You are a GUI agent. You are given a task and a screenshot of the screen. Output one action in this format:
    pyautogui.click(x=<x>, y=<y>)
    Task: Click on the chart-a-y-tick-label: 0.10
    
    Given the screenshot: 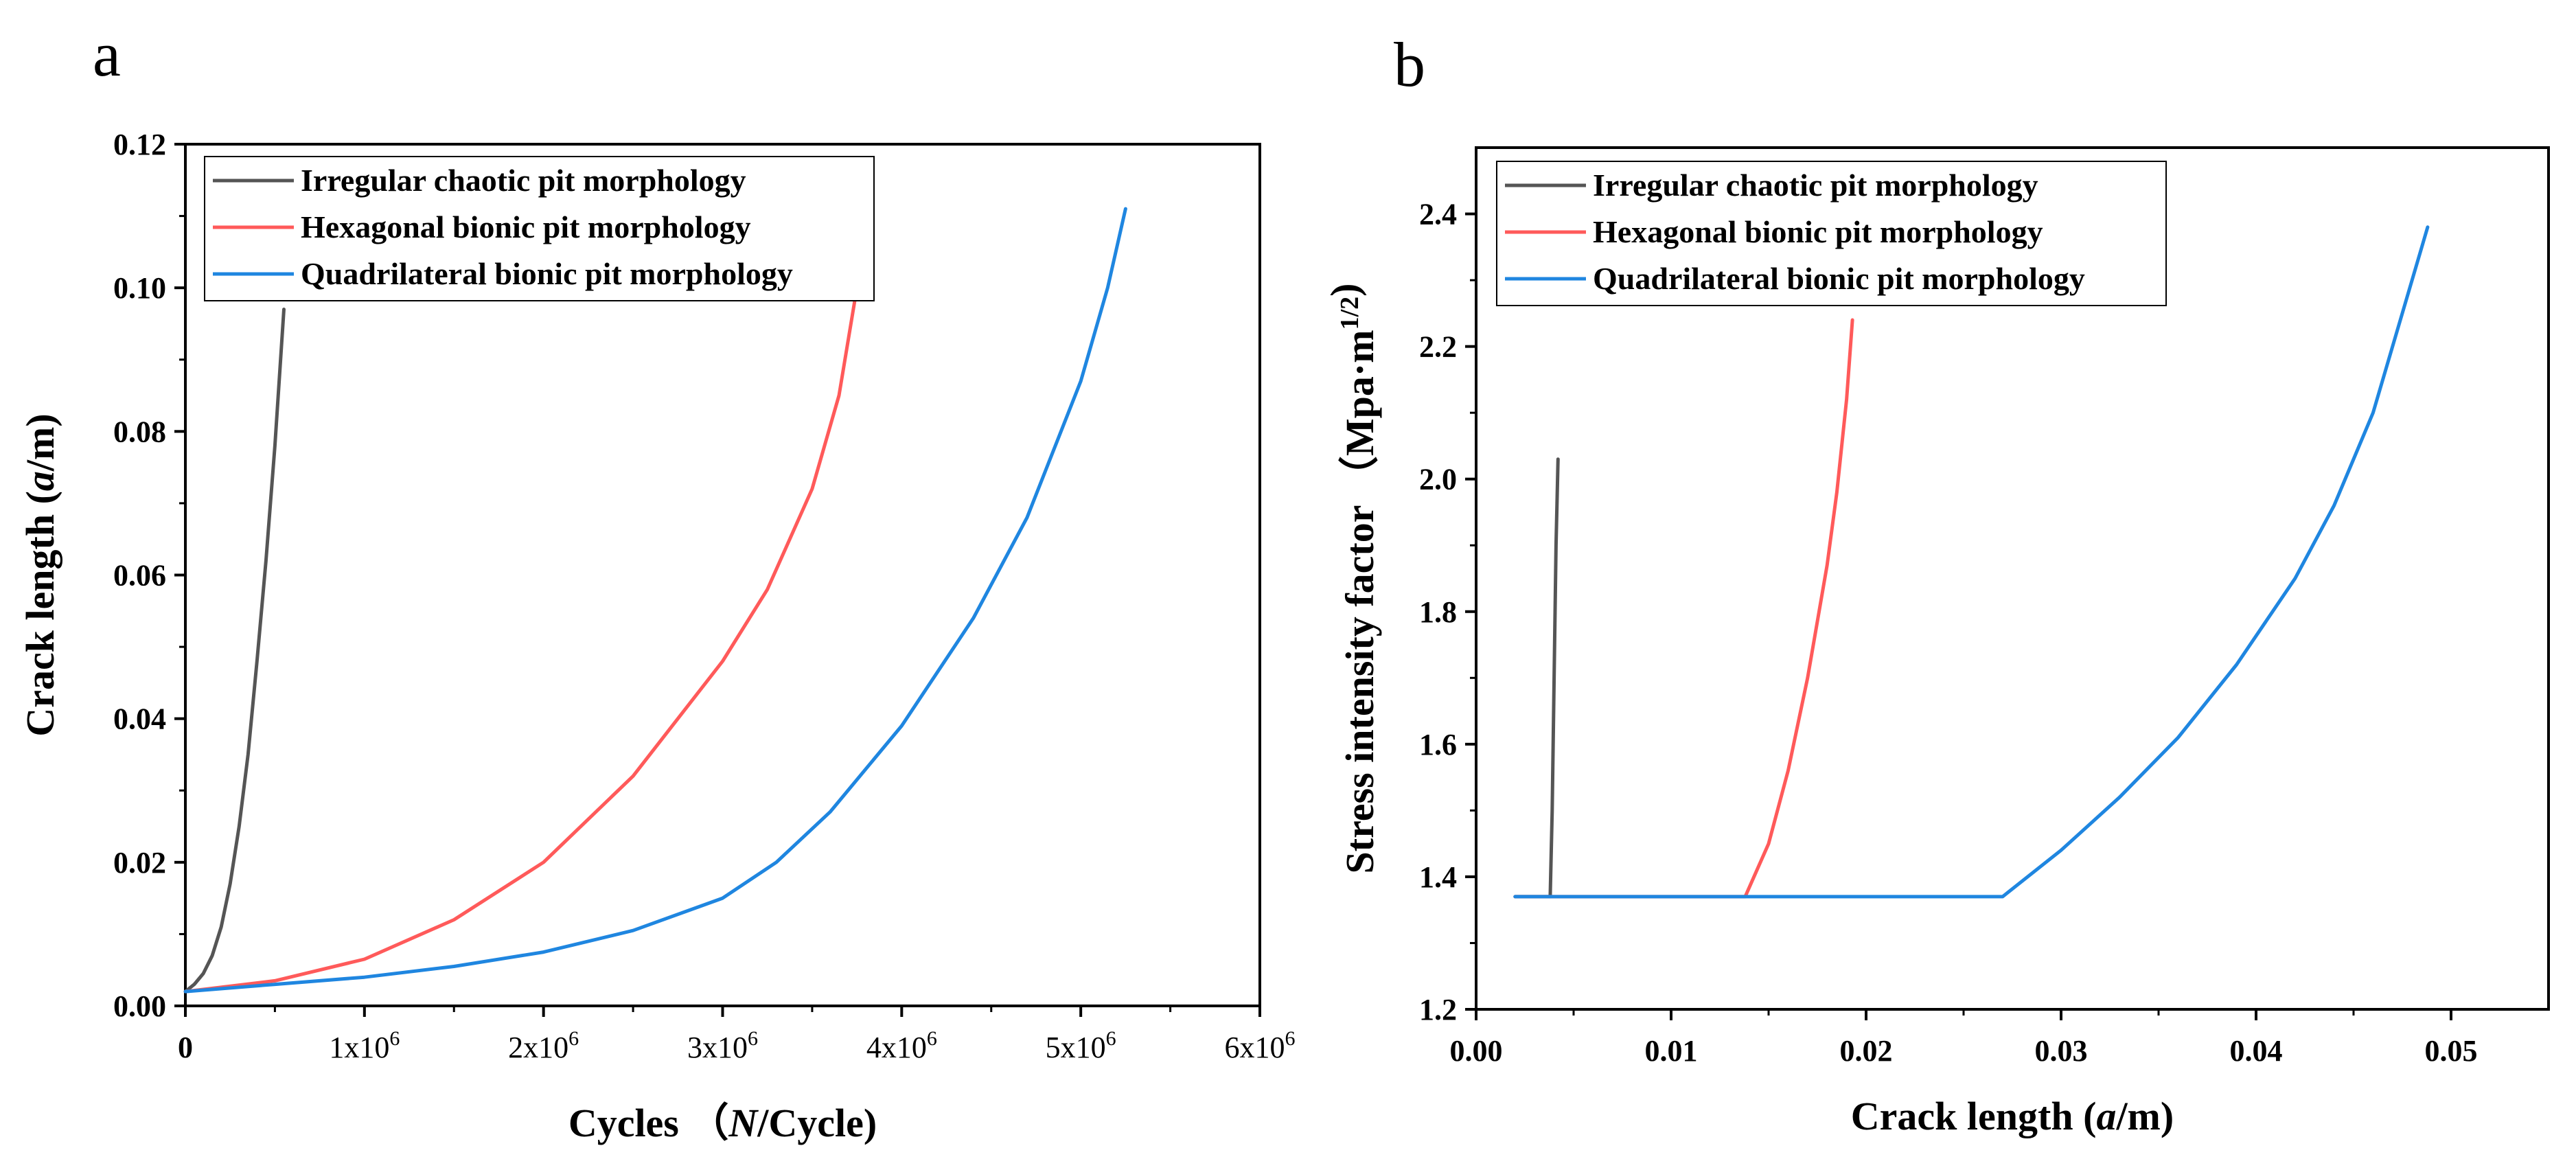 What is the action you would take?
    pyautogui.click(x=139, y=288)
    